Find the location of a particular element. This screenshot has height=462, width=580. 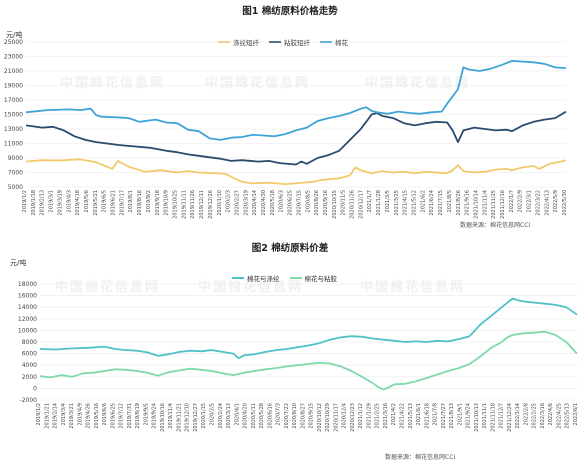

chart1-xtick-label: 2020/11/5 is located at coordinates (344, 203).